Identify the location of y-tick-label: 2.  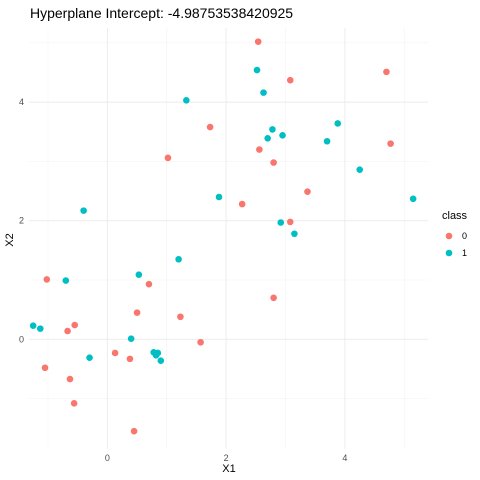
(21, 221).